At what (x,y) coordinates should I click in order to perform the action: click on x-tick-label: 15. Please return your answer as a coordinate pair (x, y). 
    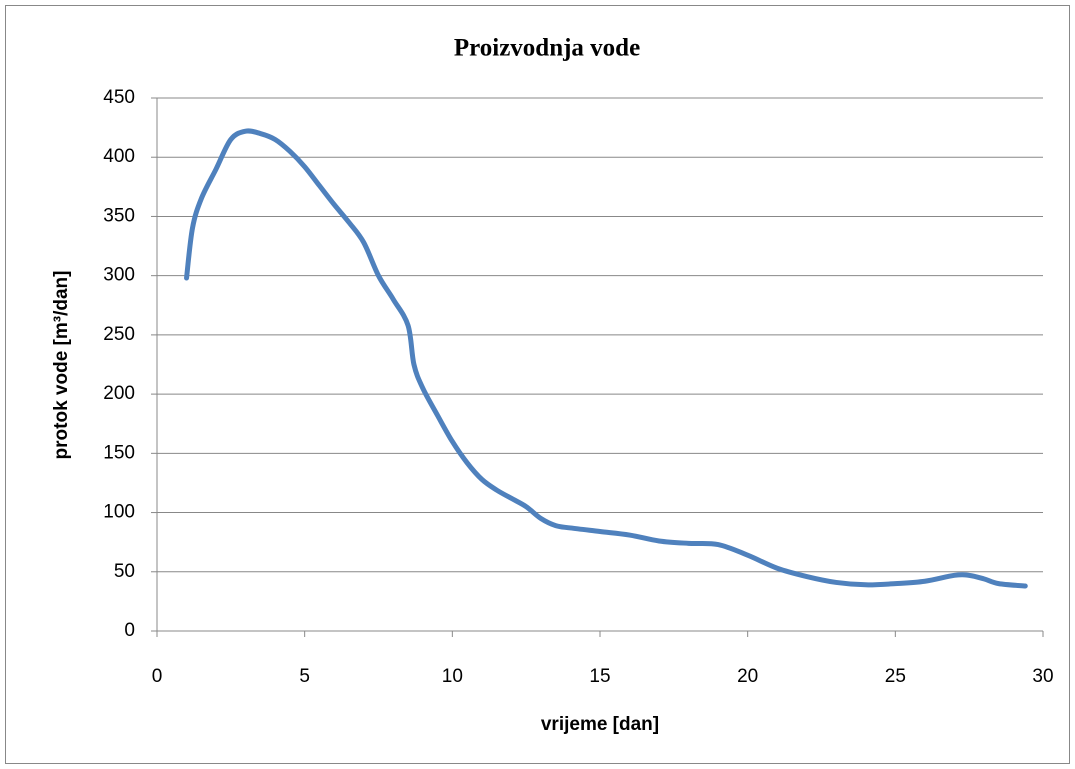
    Looking at the image, I should click on (599, 676).